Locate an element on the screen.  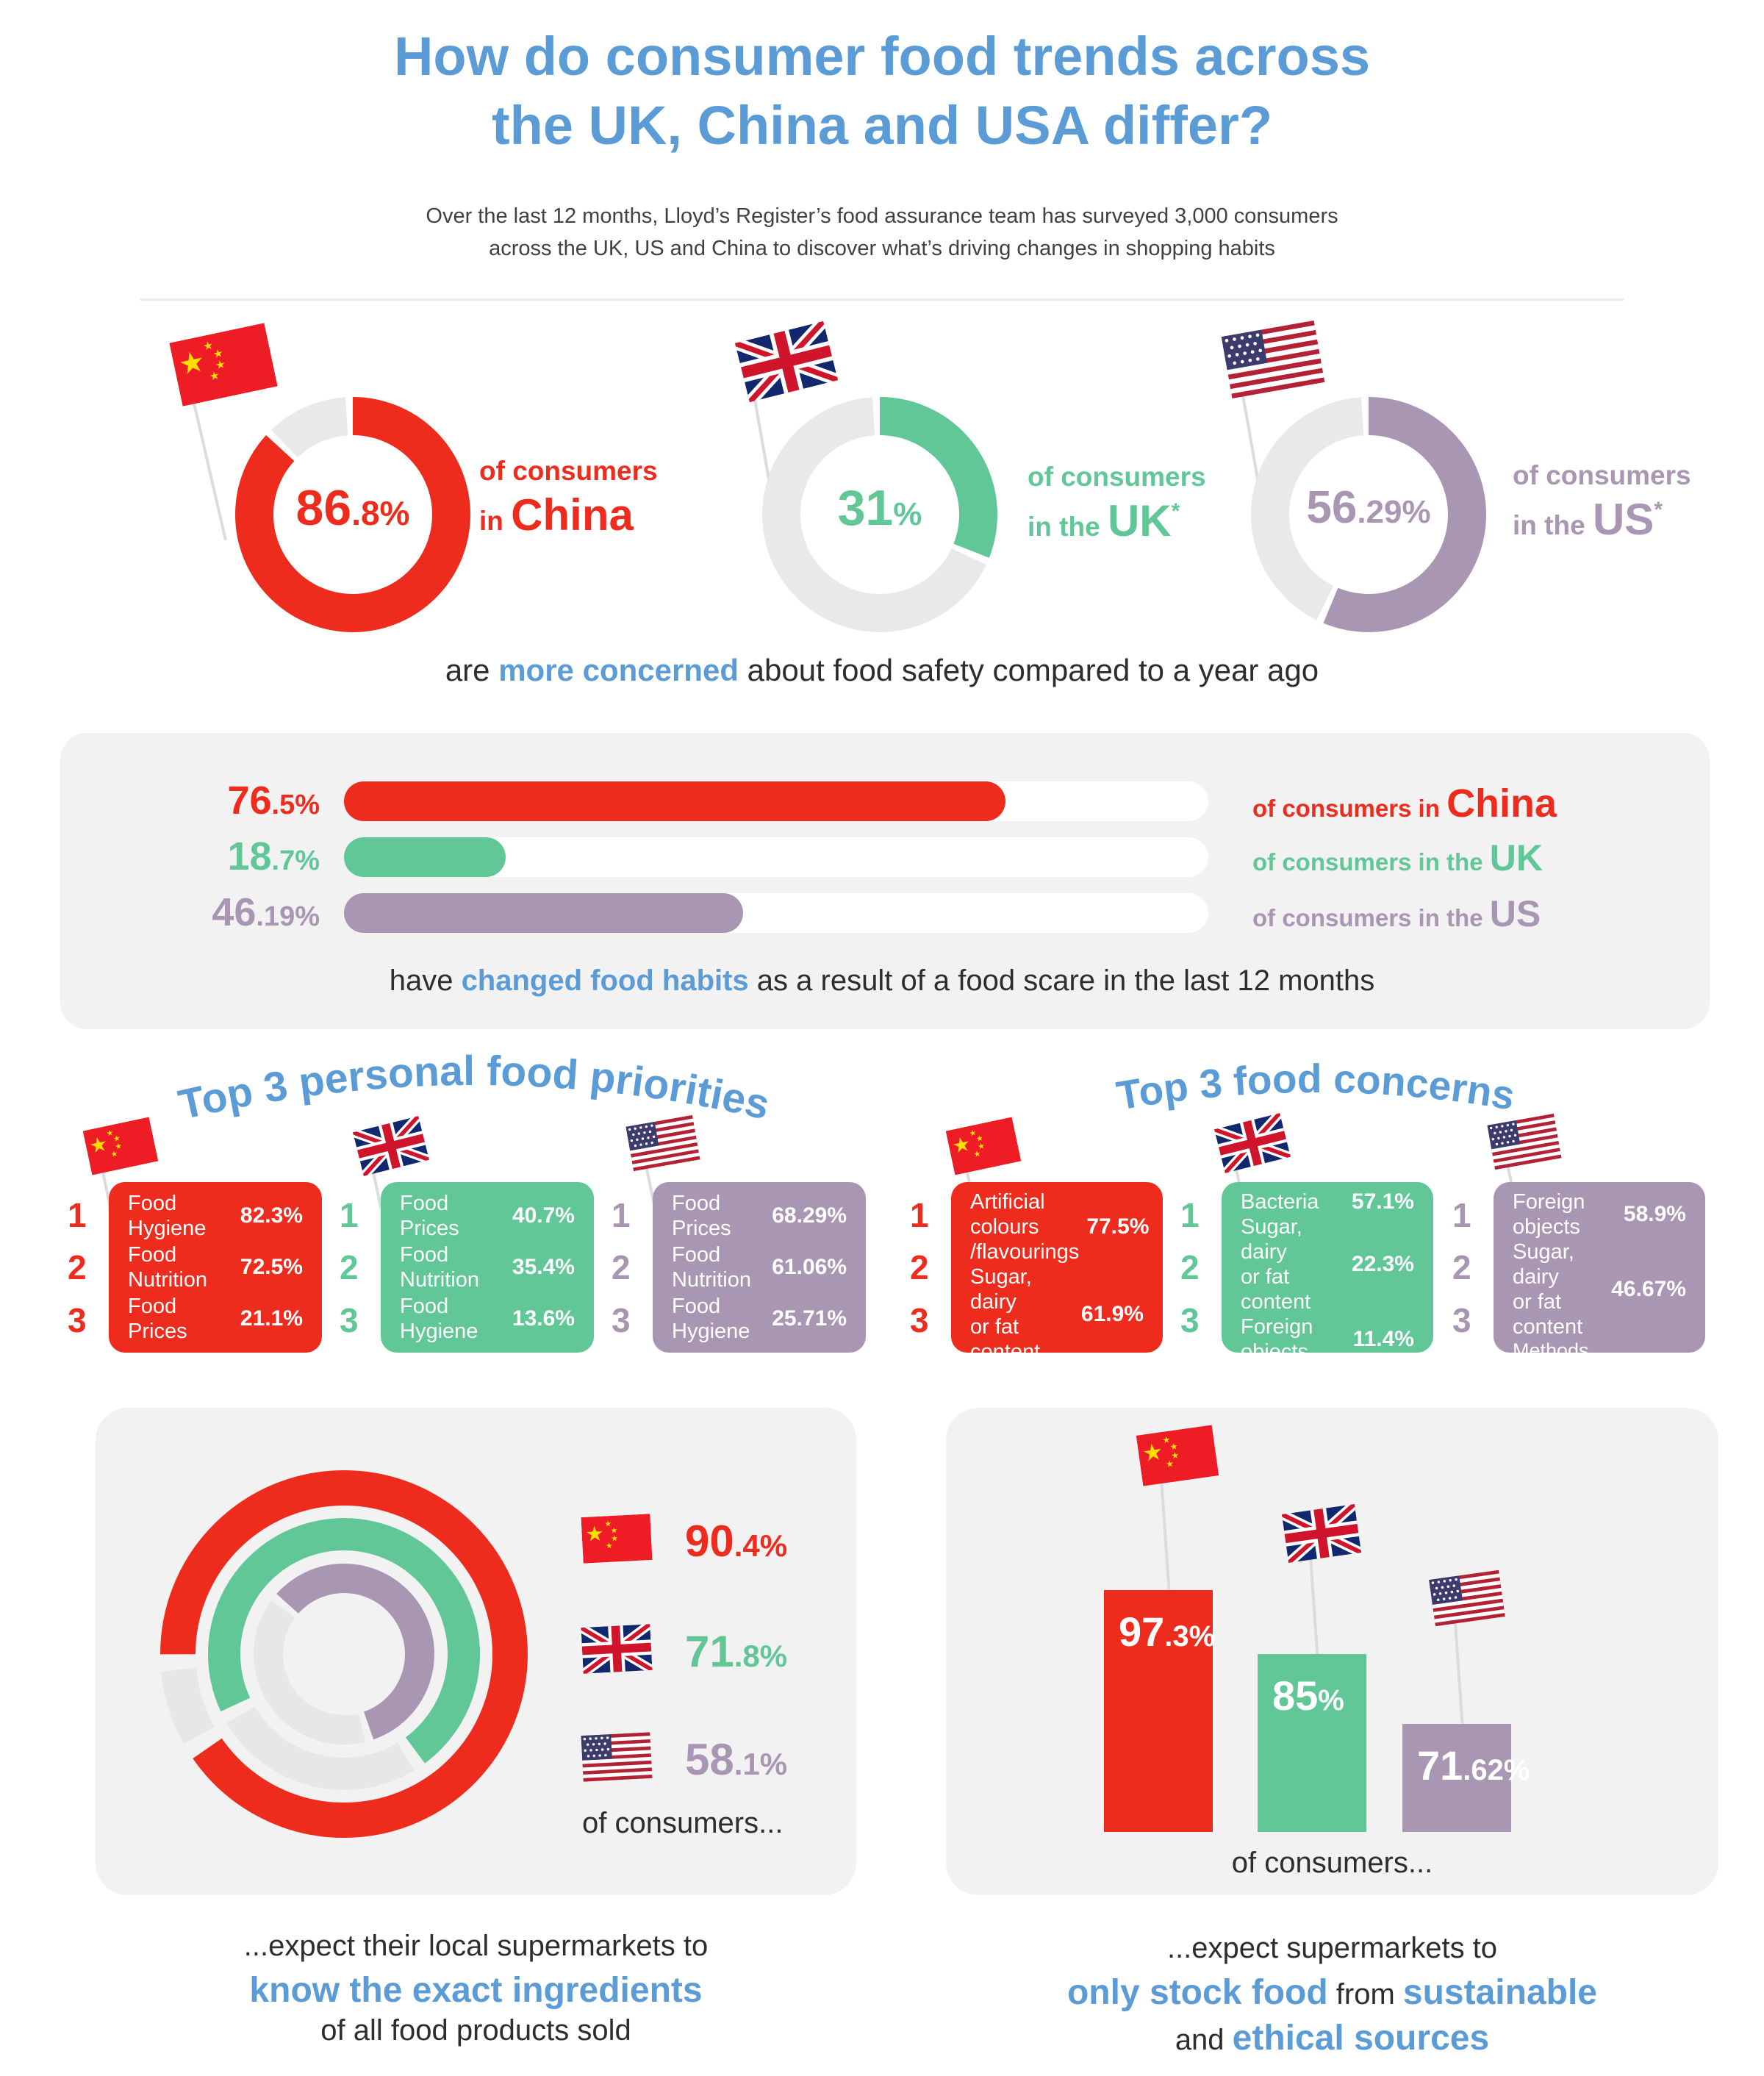
priorities-section-title: Top 3 personal food priorities is located at coordinates (474, 1088).